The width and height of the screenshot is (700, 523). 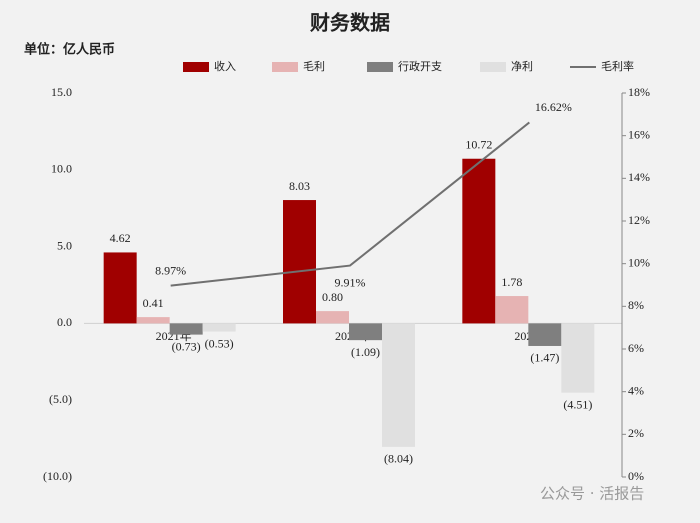 What do you see at coordinates (577, 404) in the screenshot?
I see `value-label: (4.51)` at bounding box center [577, 404].